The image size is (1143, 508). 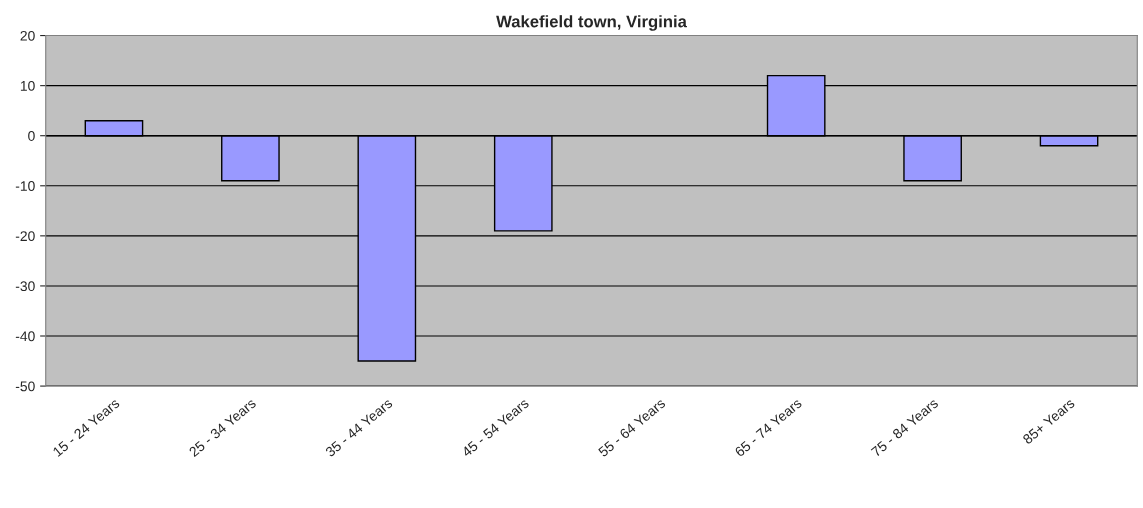 What do you see at coordinates (27, 85) in the screenshot?
I see `y-tick-label: 10` at bounding box center [27, 85].